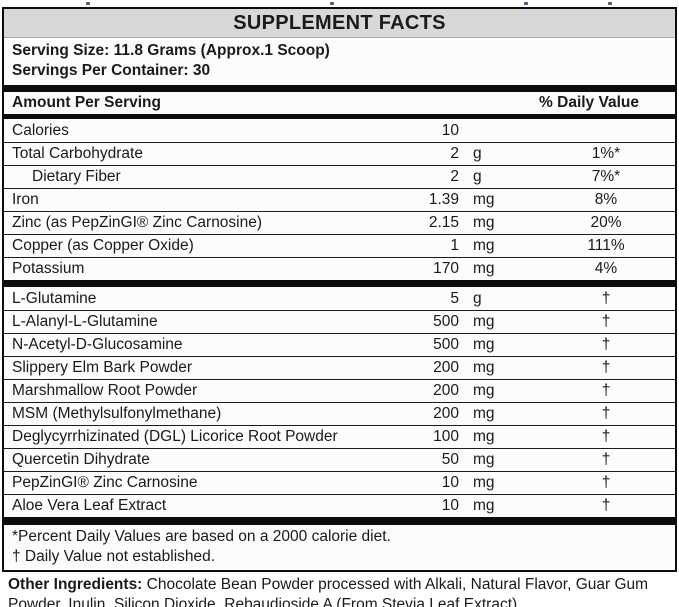 This screenshot has height=607, width=679. What do you see at coordinates (606, 222) in the screenshot?
I see `daily-value: 20%` at bounding box center [606, 222].